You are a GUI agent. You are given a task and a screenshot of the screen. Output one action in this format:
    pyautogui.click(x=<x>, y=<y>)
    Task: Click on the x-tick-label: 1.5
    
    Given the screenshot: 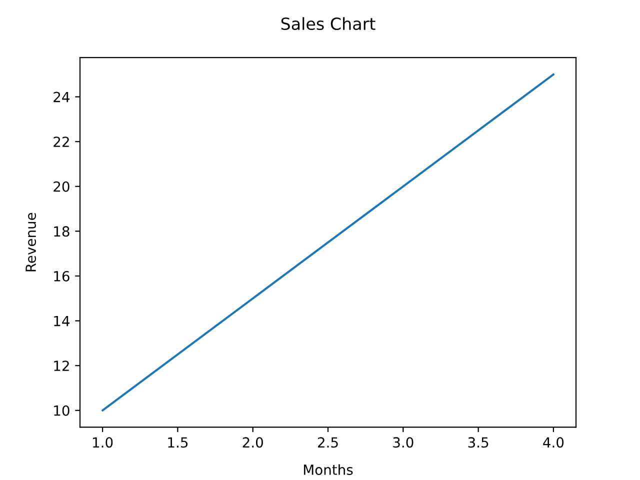 What is the action you would take?
    pyautogui.click(x=178, y=442)
    